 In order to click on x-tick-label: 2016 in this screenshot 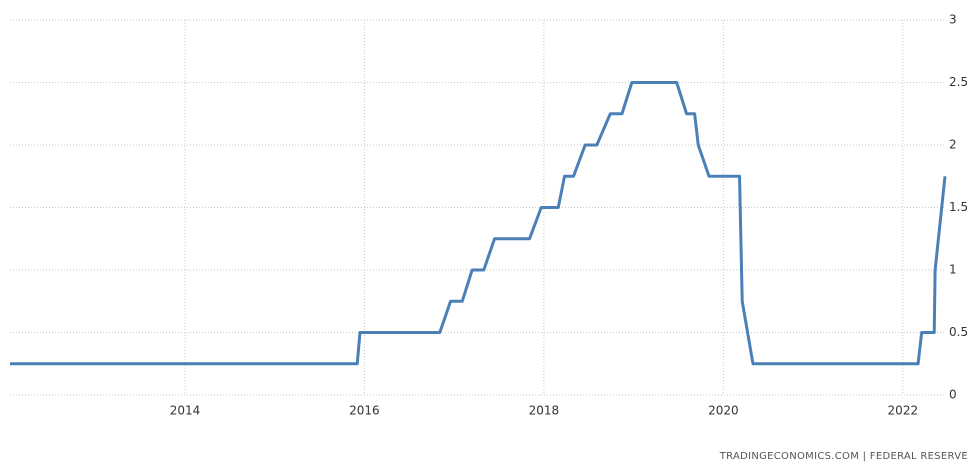, I will do `click(364, 411)`.